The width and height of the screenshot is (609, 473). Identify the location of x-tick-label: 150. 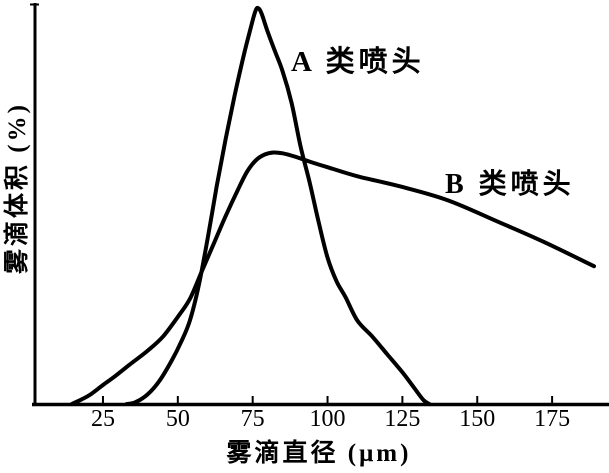
(477, 419).